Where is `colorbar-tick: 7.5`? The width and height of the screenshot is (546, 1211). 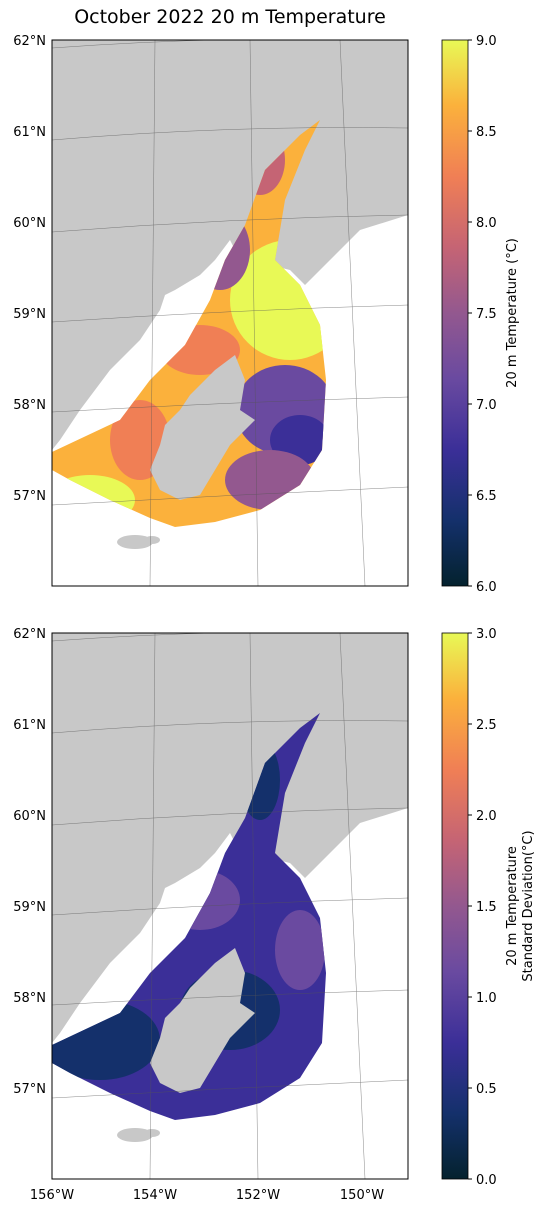 colorbar-tick: 7.5 is located at coordinates (486, 314).